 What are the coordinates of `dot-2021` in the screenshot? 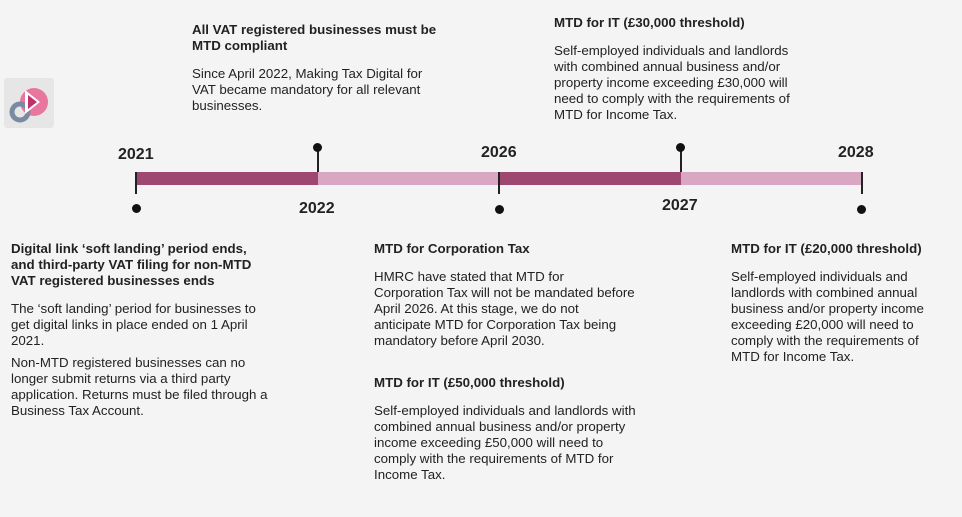 It's located at (136, 208).